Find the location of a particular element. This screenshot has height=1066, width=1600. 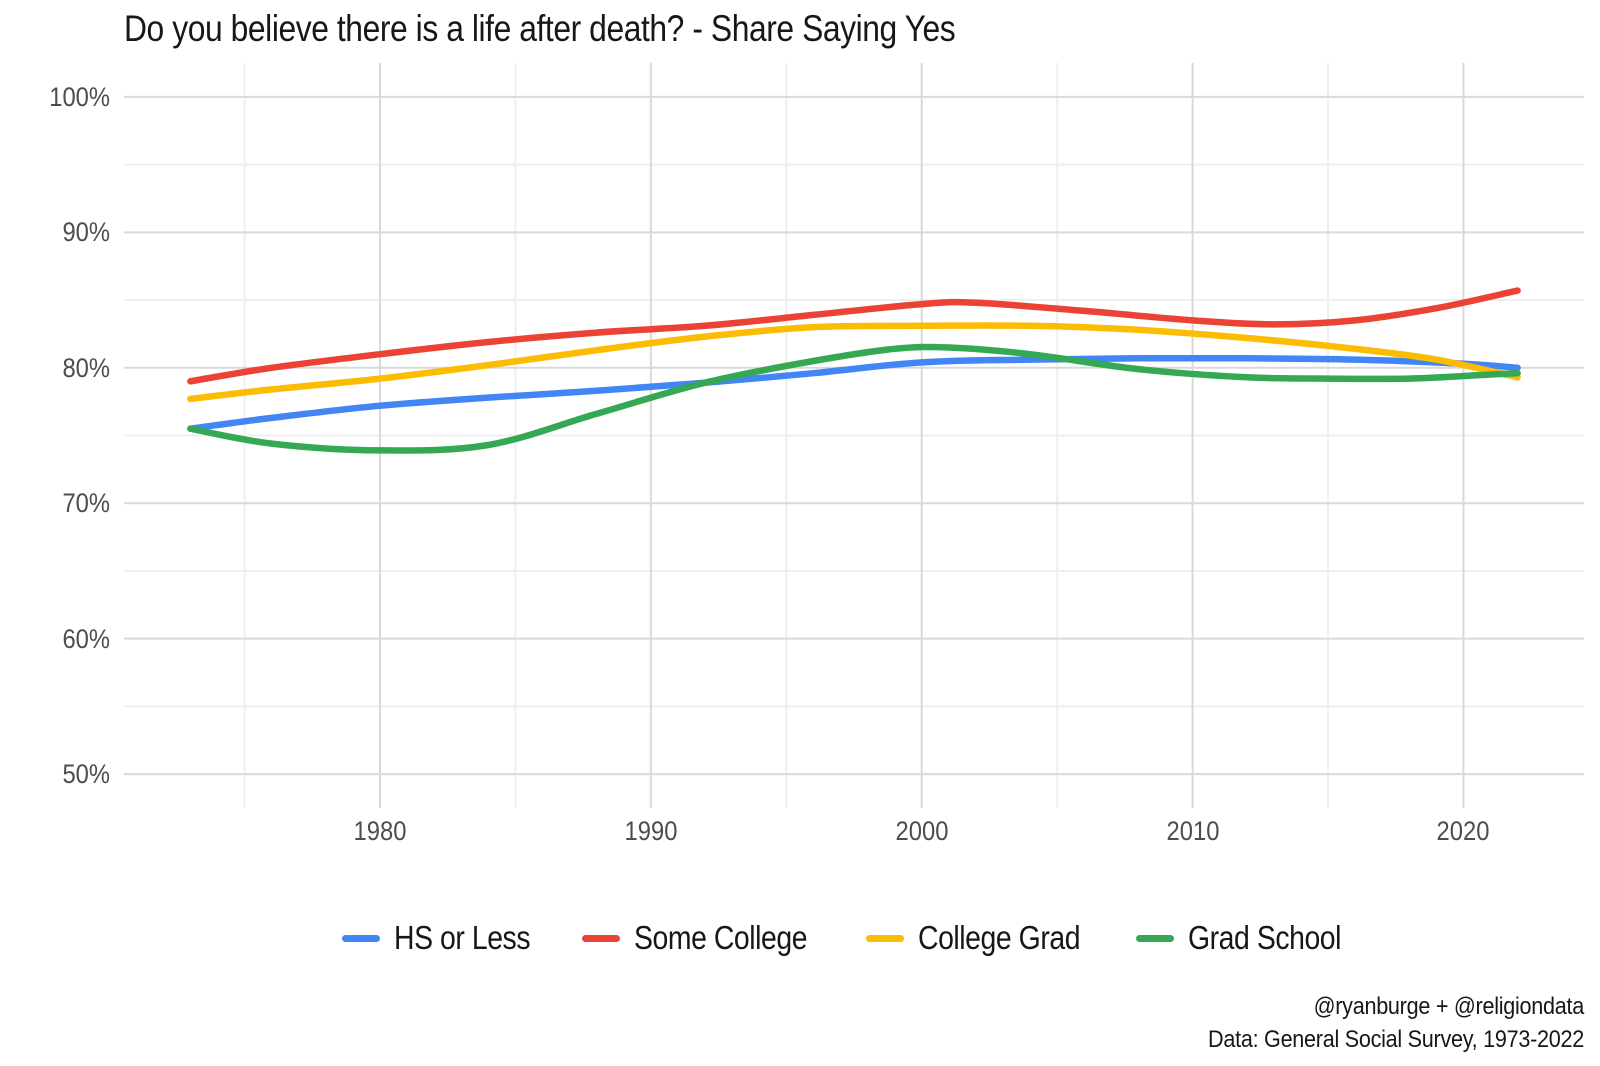

series-line-college-grad is located at coordinates (854, 362).